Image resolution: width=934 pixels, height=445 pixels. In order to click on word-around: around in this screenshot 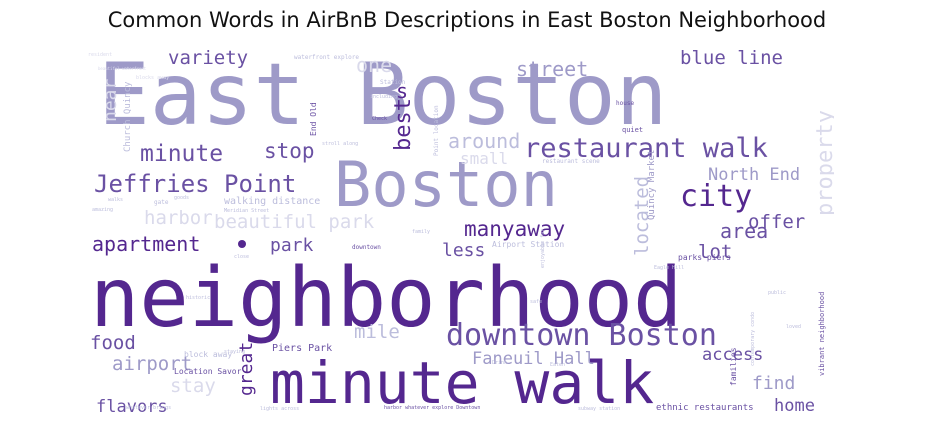, I will do `click(484, 141)`.